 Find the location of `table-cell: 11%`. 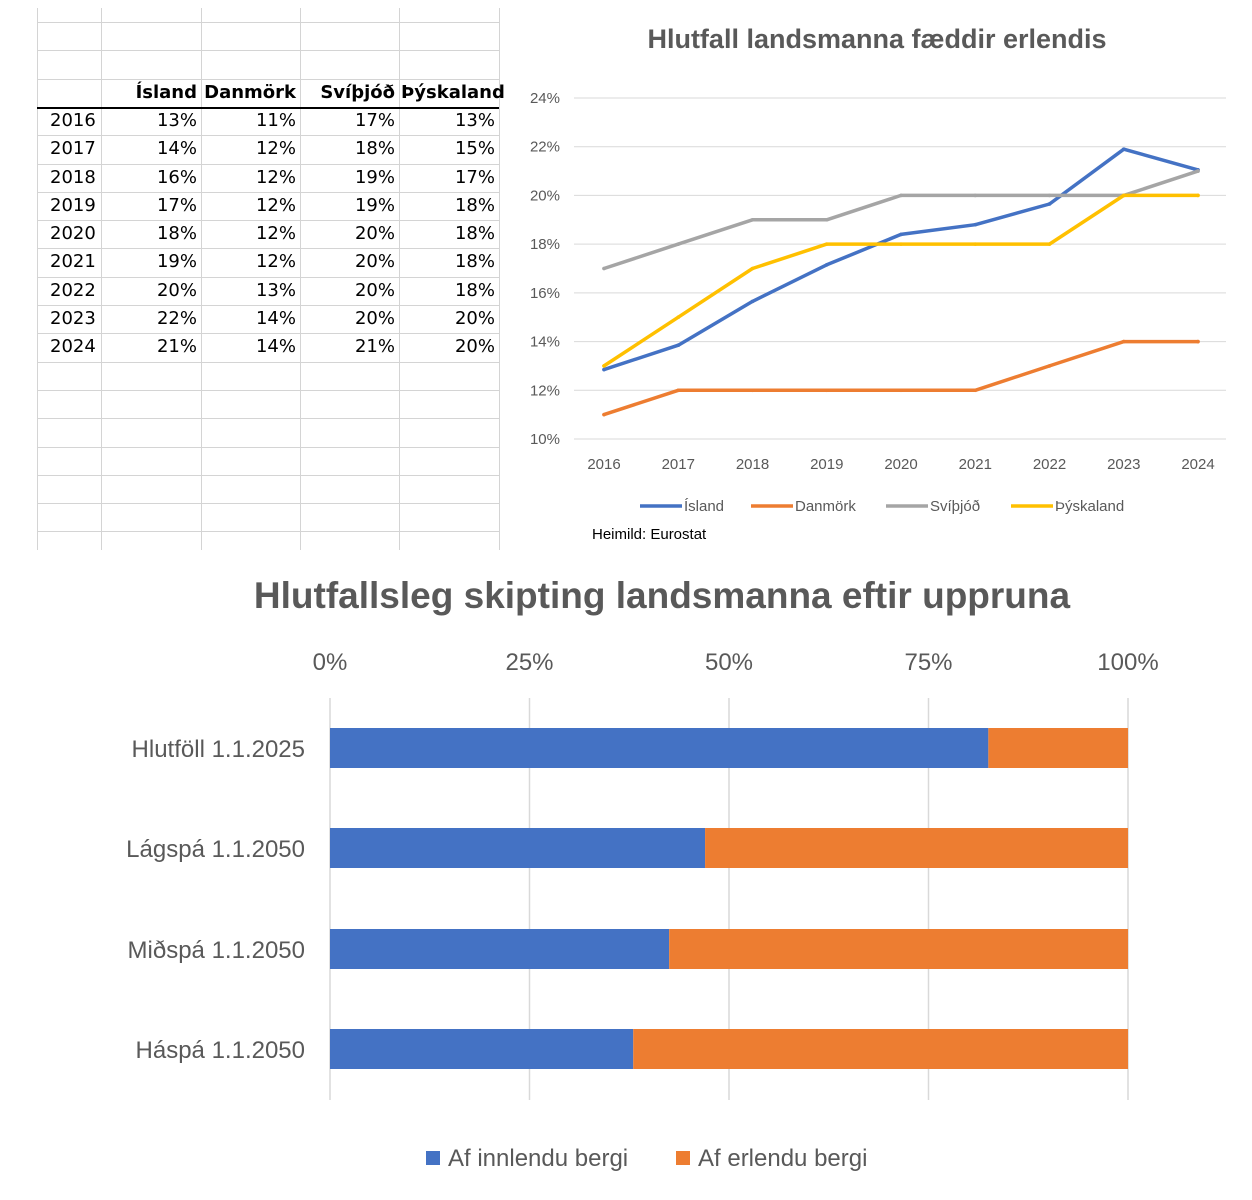

table-cell: 11% is located at coordinates (275, 120).